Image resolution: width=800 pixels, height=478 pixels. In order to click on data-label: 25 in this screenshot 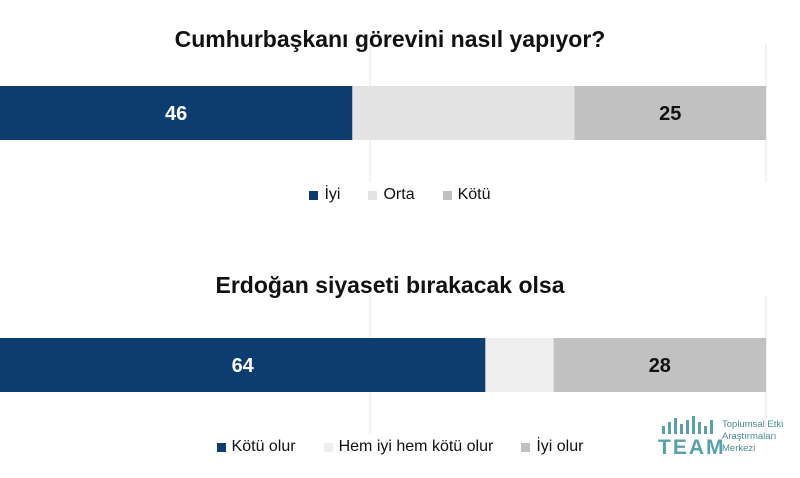, I will do `click(670, 114)`.